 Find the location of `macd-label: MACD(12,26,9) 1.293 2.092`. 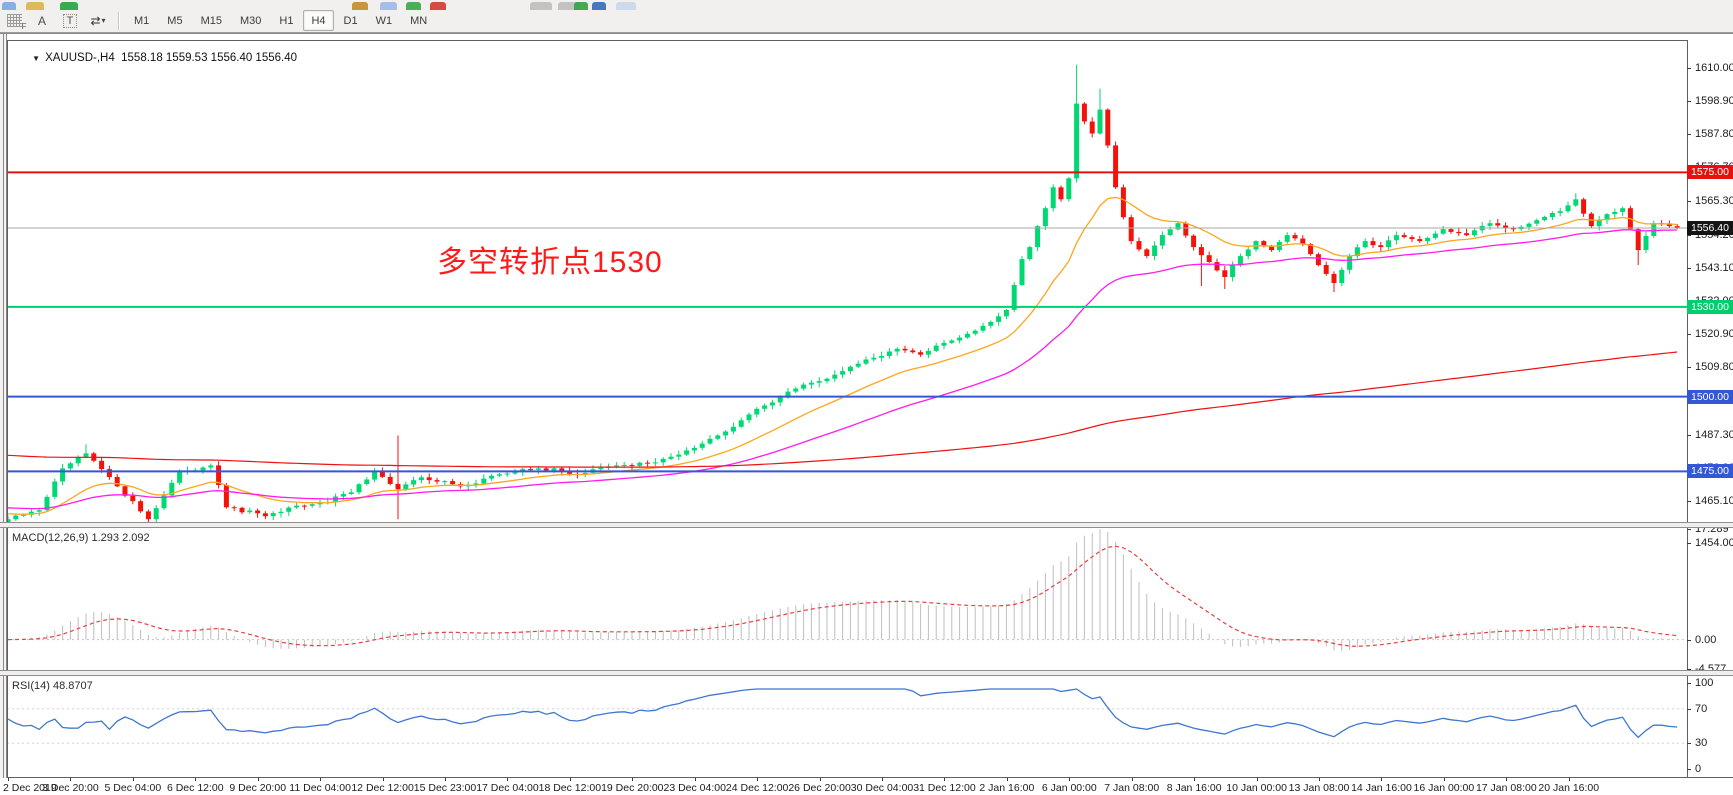

macd-label: MACD(12,26,9) 1.293 2.092 is located at coordinates (81, 538).